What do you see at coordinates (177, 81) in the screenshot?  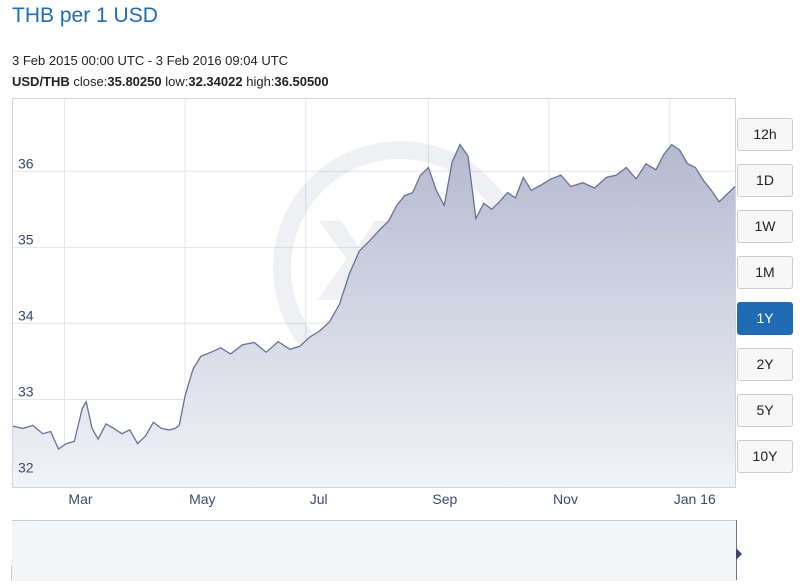 I see `low-label: low:` at bounding box center [177, 81].